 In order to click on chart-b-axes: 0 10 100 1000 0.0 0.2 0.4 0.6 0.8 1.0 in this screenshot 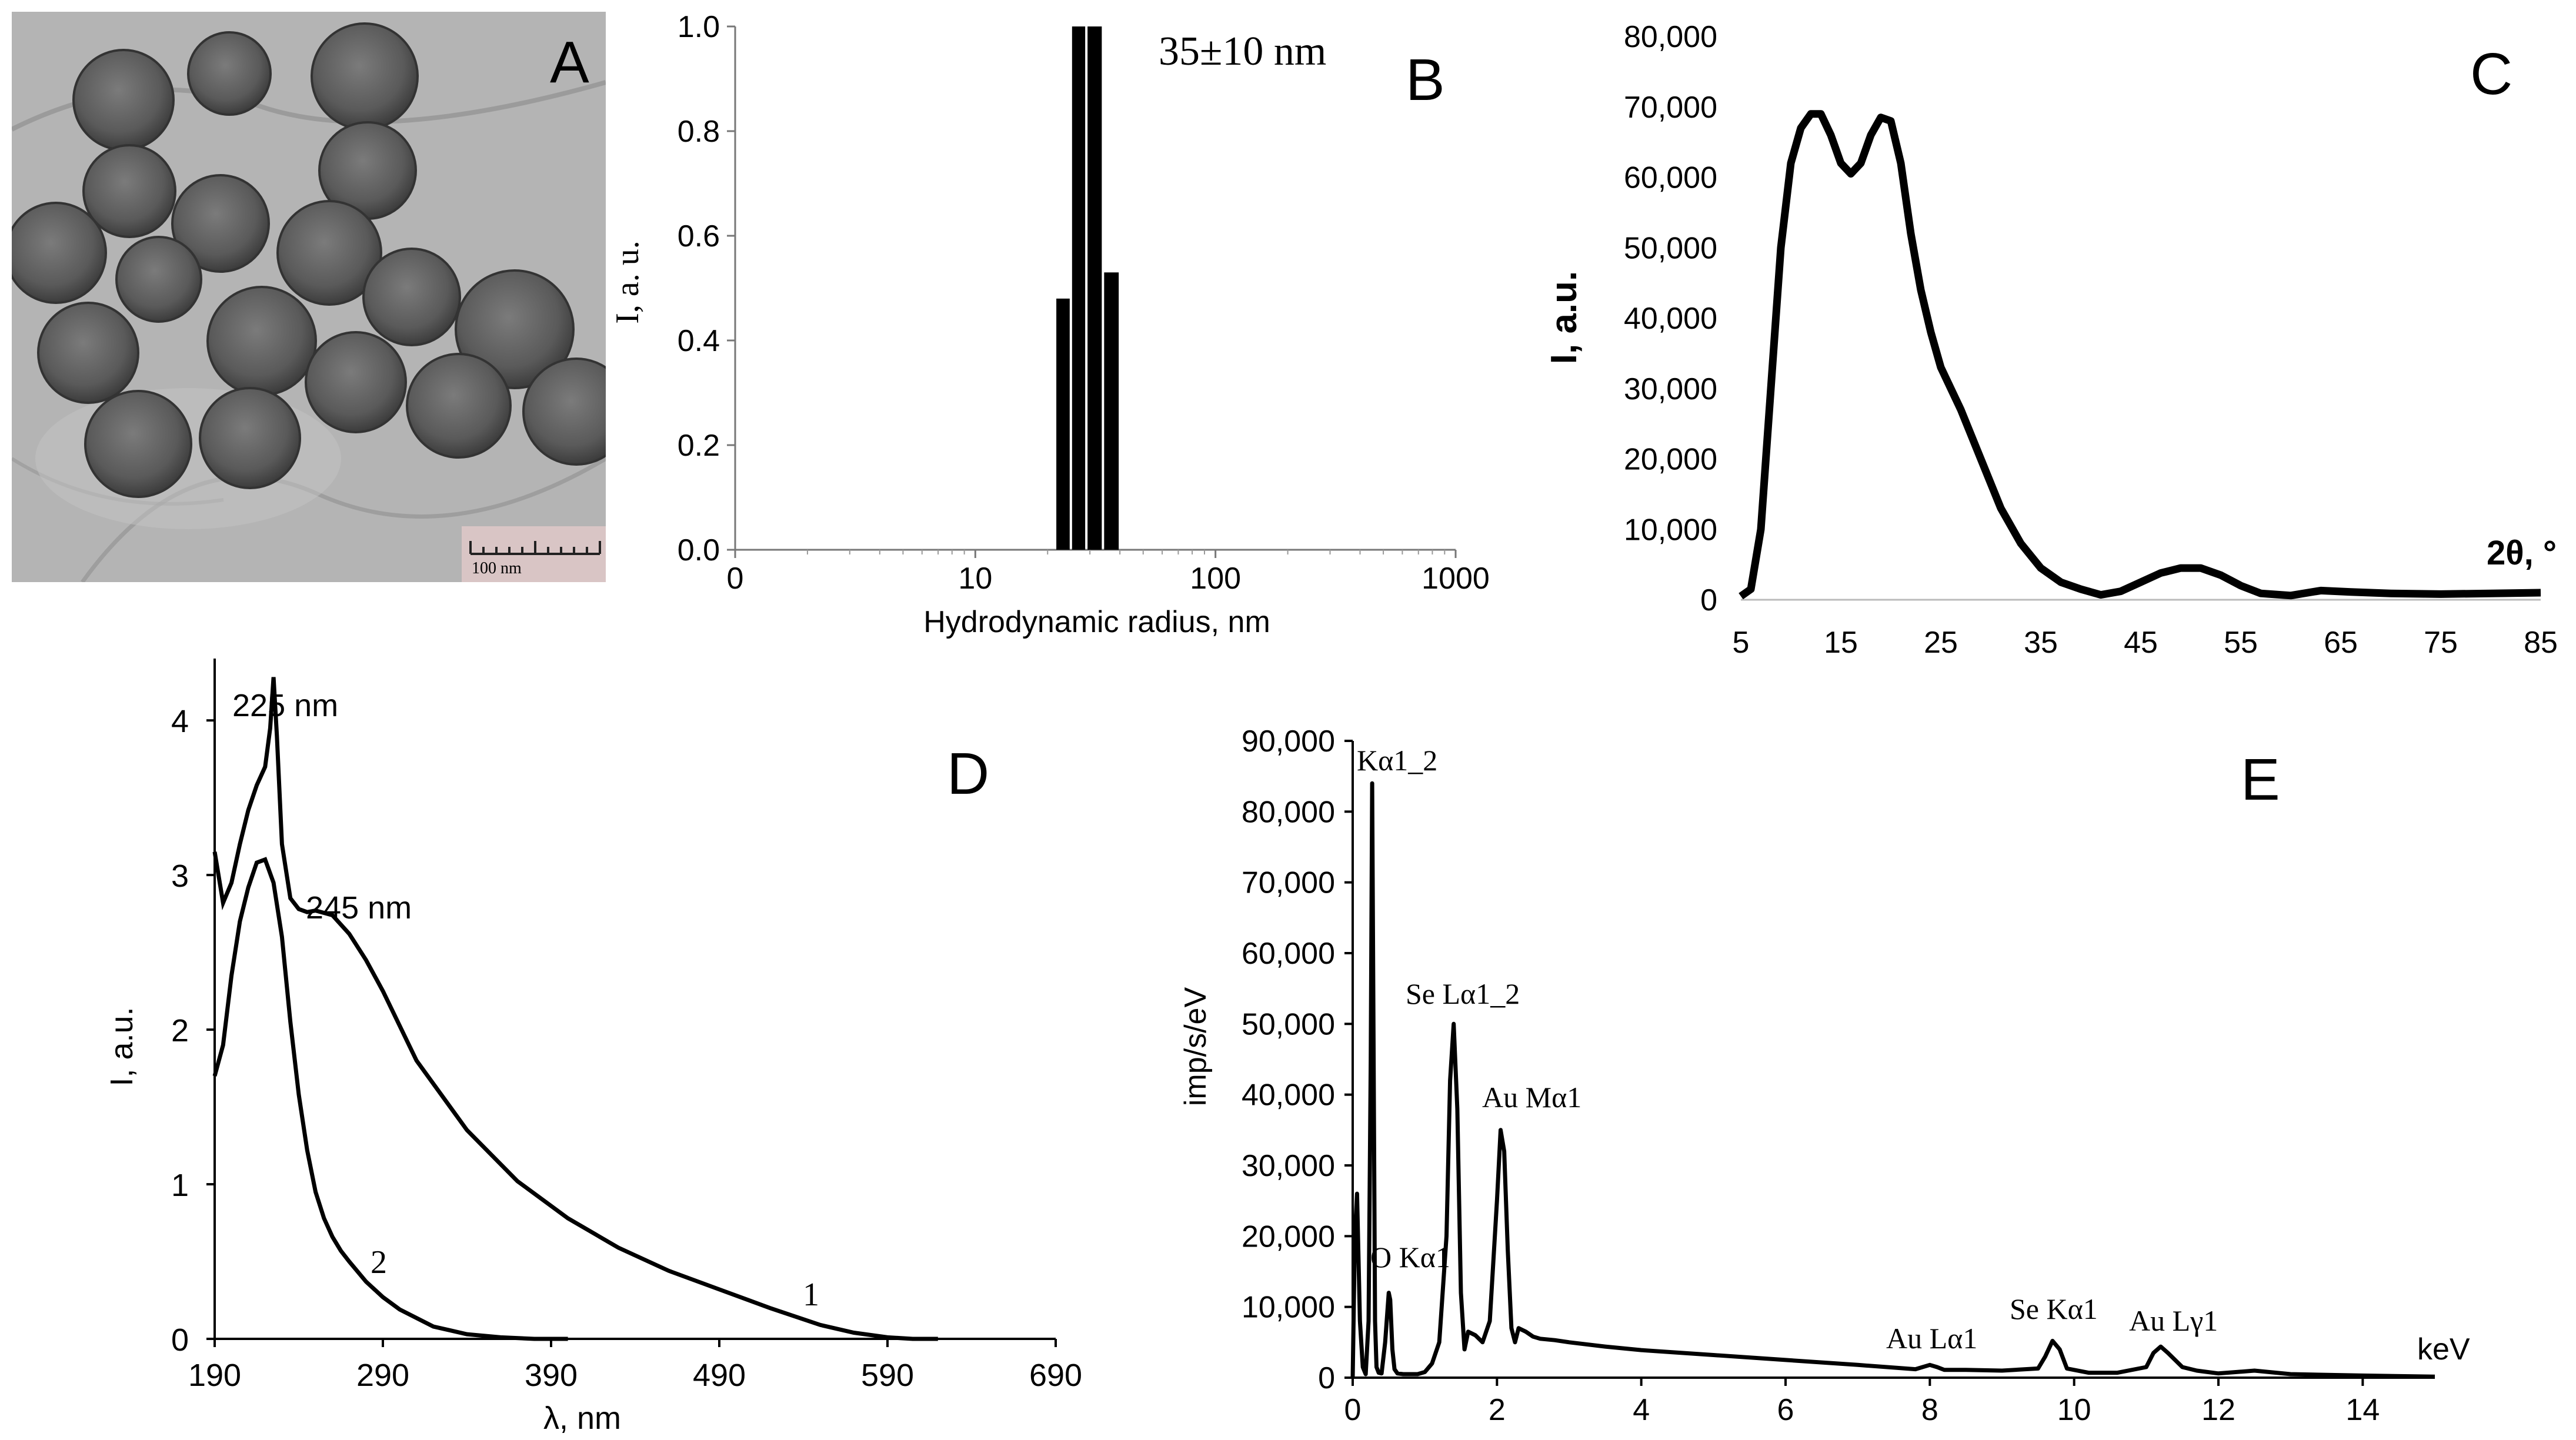, I will do `click(1084, 303)`.